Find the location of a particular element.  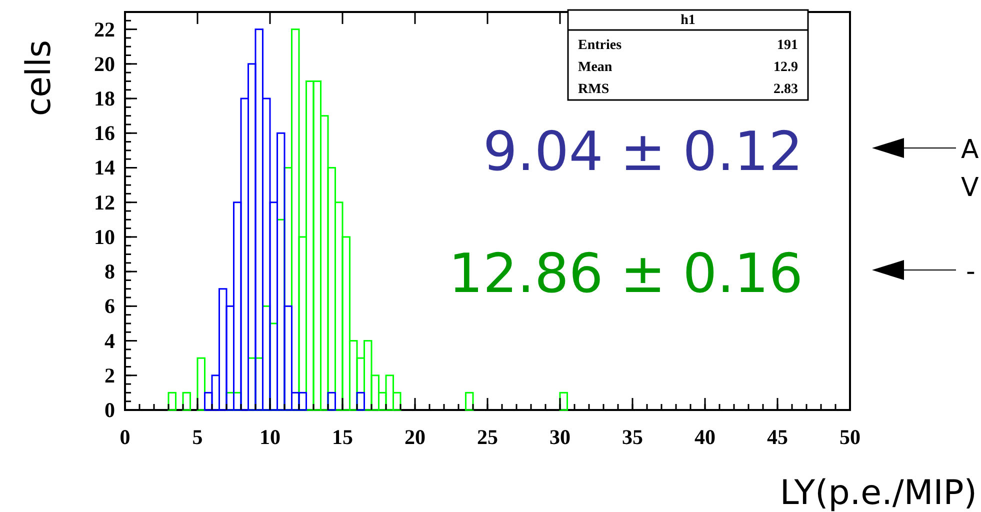

y-tick-label: 8 is located at coordinates (109, 272).